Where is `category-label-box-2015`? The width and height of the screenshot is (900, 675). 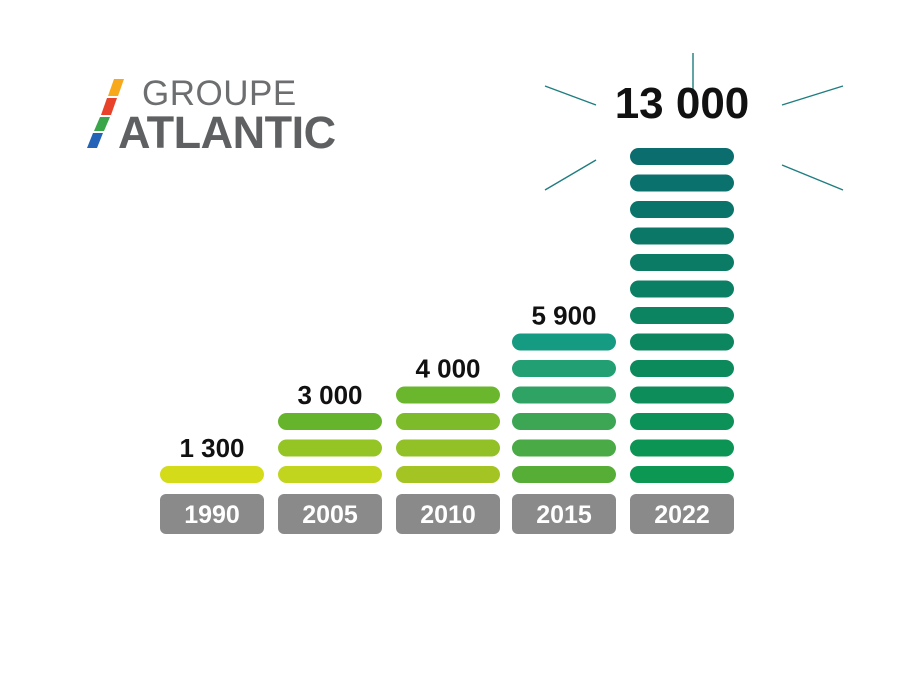 category-label-box-2015 is located at coordinates (564, 514).